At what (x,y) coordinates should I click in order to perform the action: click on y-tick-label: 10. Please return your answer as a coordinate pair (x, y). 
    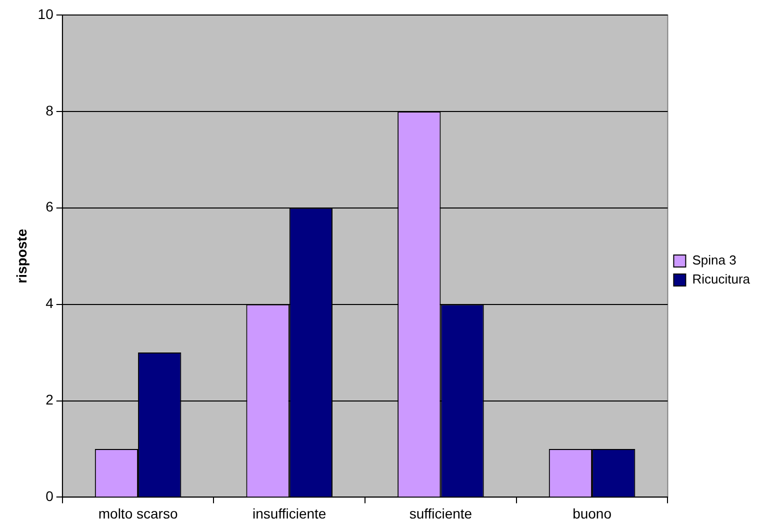
    Looking at the image, I should click on (46, 14).